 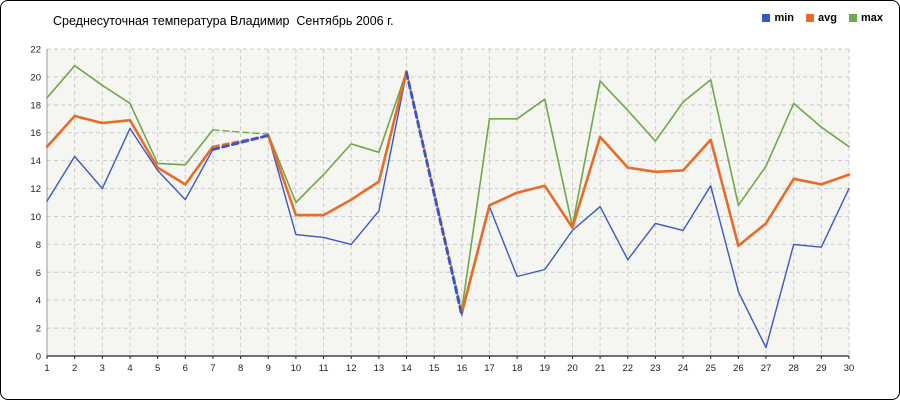 I want to click on svg-text: 0, so click(x=38, y=357).